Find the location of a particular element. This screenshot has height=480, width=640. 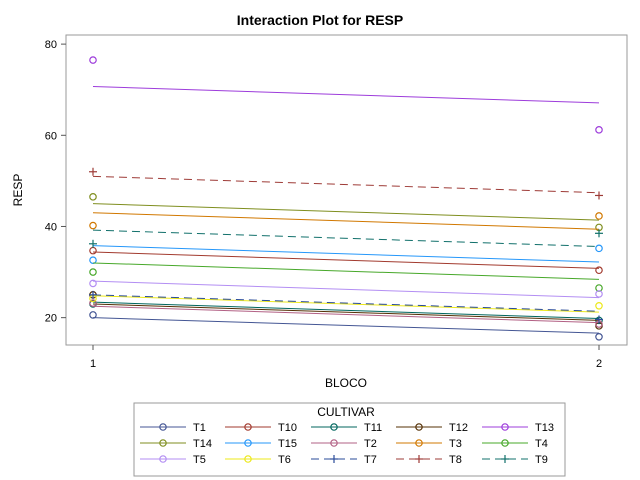

legend-item-t7: T7 is located at coordinates (344, 460).